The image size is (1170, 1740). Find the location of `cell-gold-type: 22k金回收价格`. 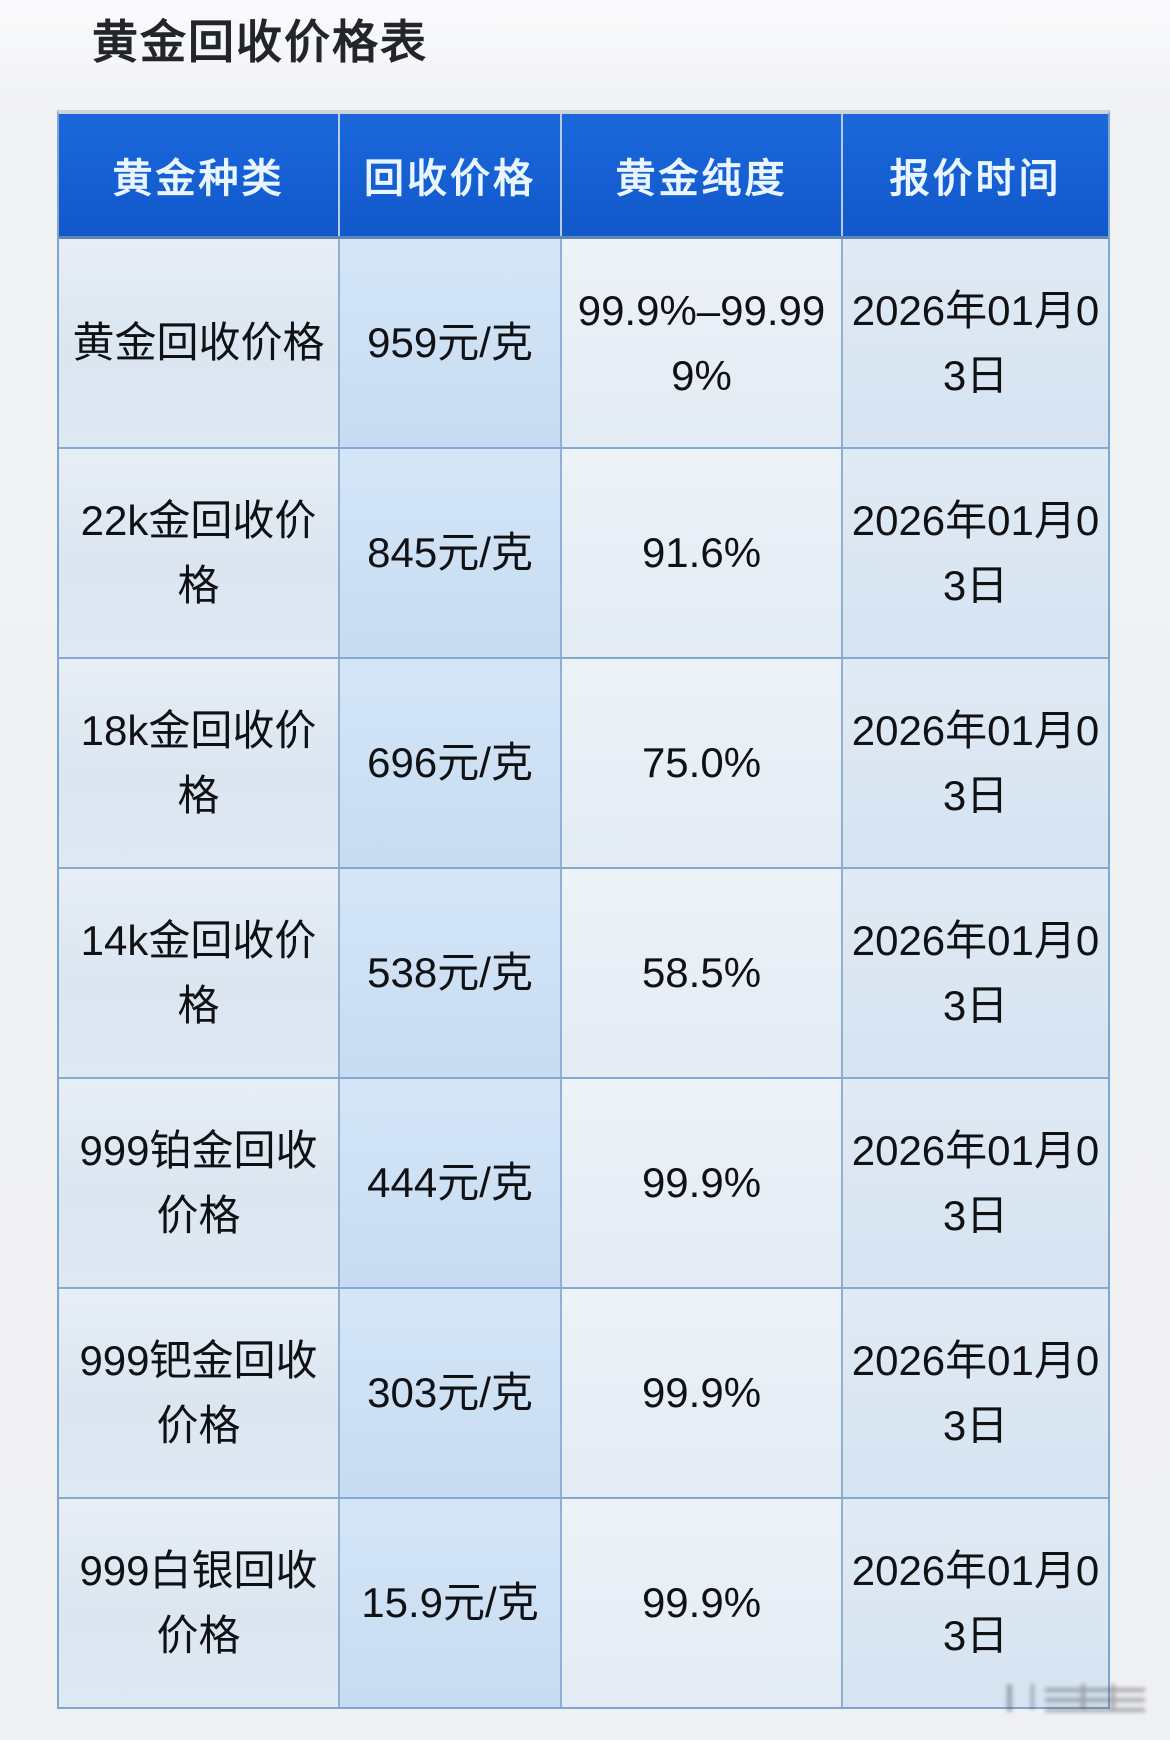

cell-gold-type: 22k金回收价格 is located at coordinates (199, 553).